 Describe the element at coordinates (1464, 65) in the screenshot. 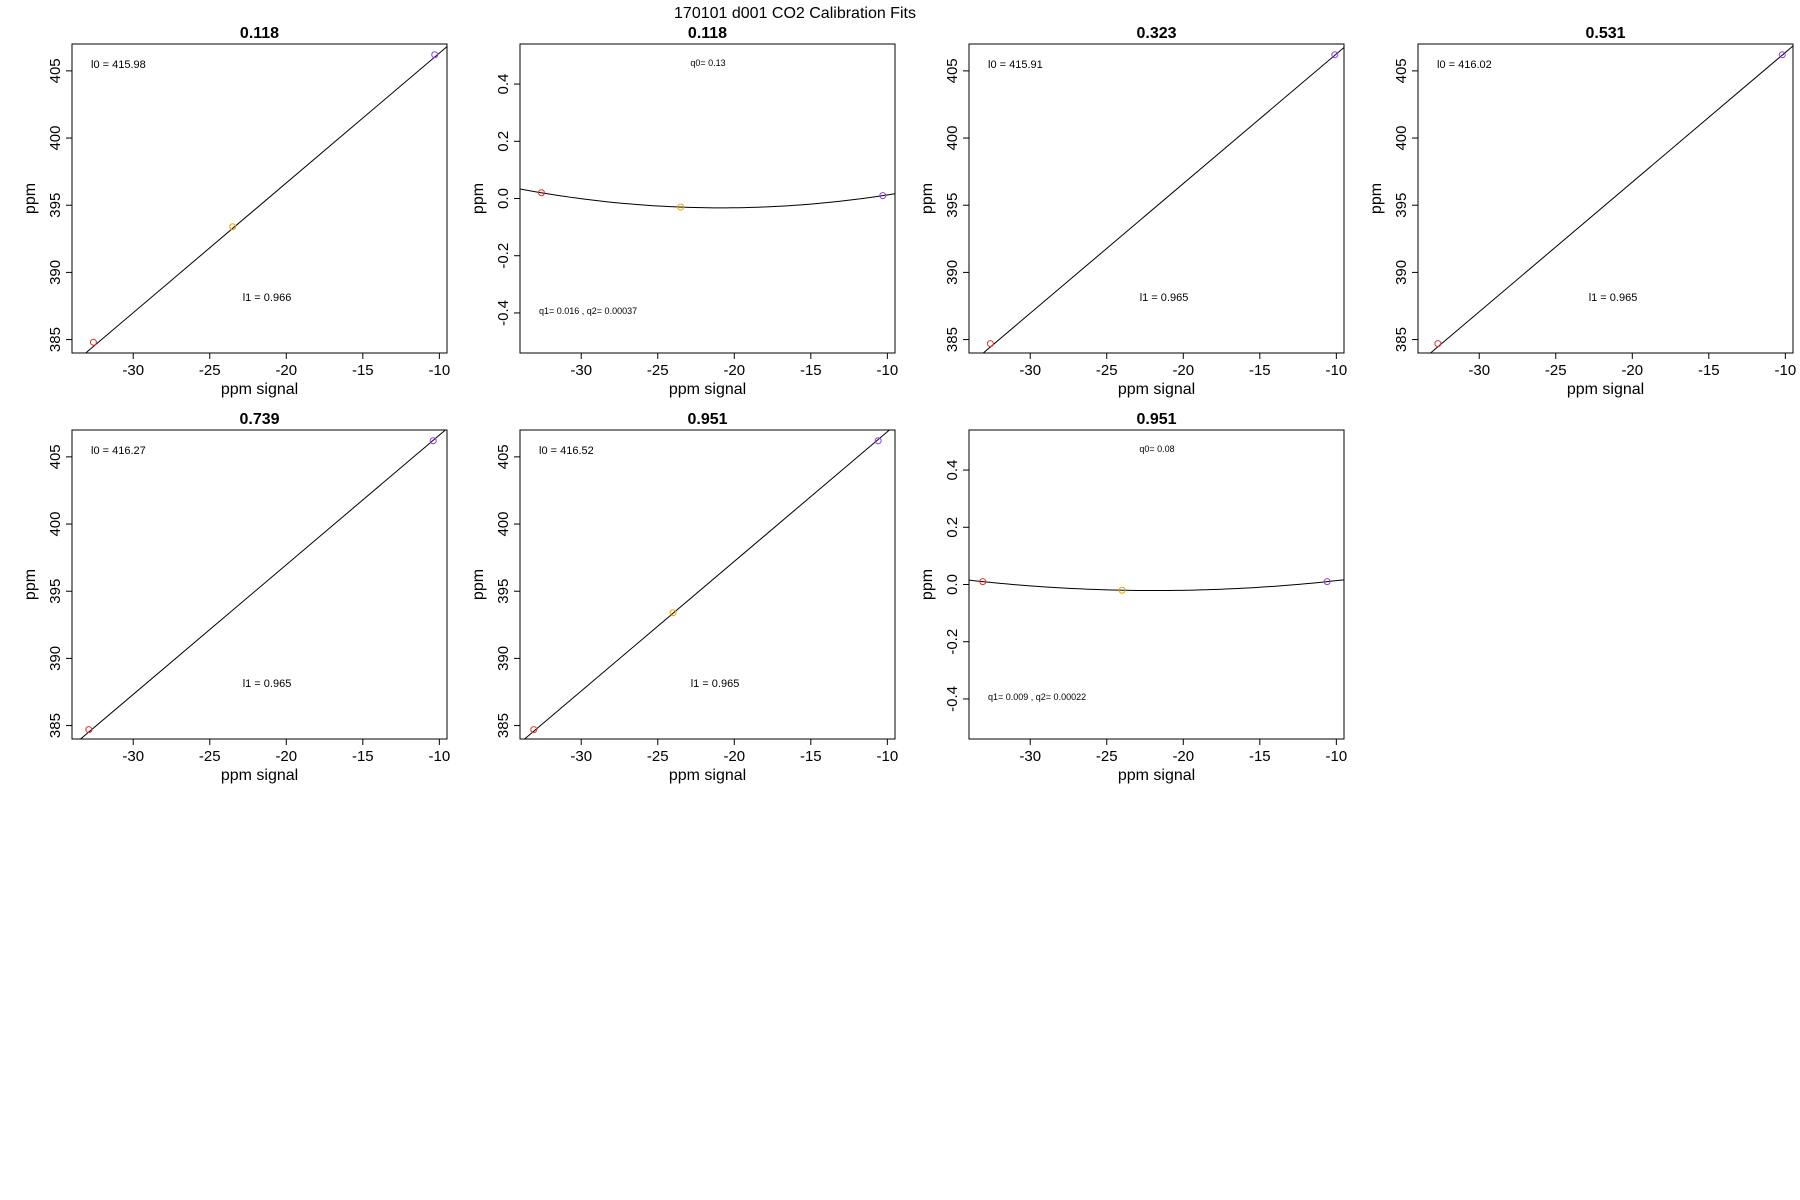

I see `annotation-intercept: l0 = 416.02` at that location.